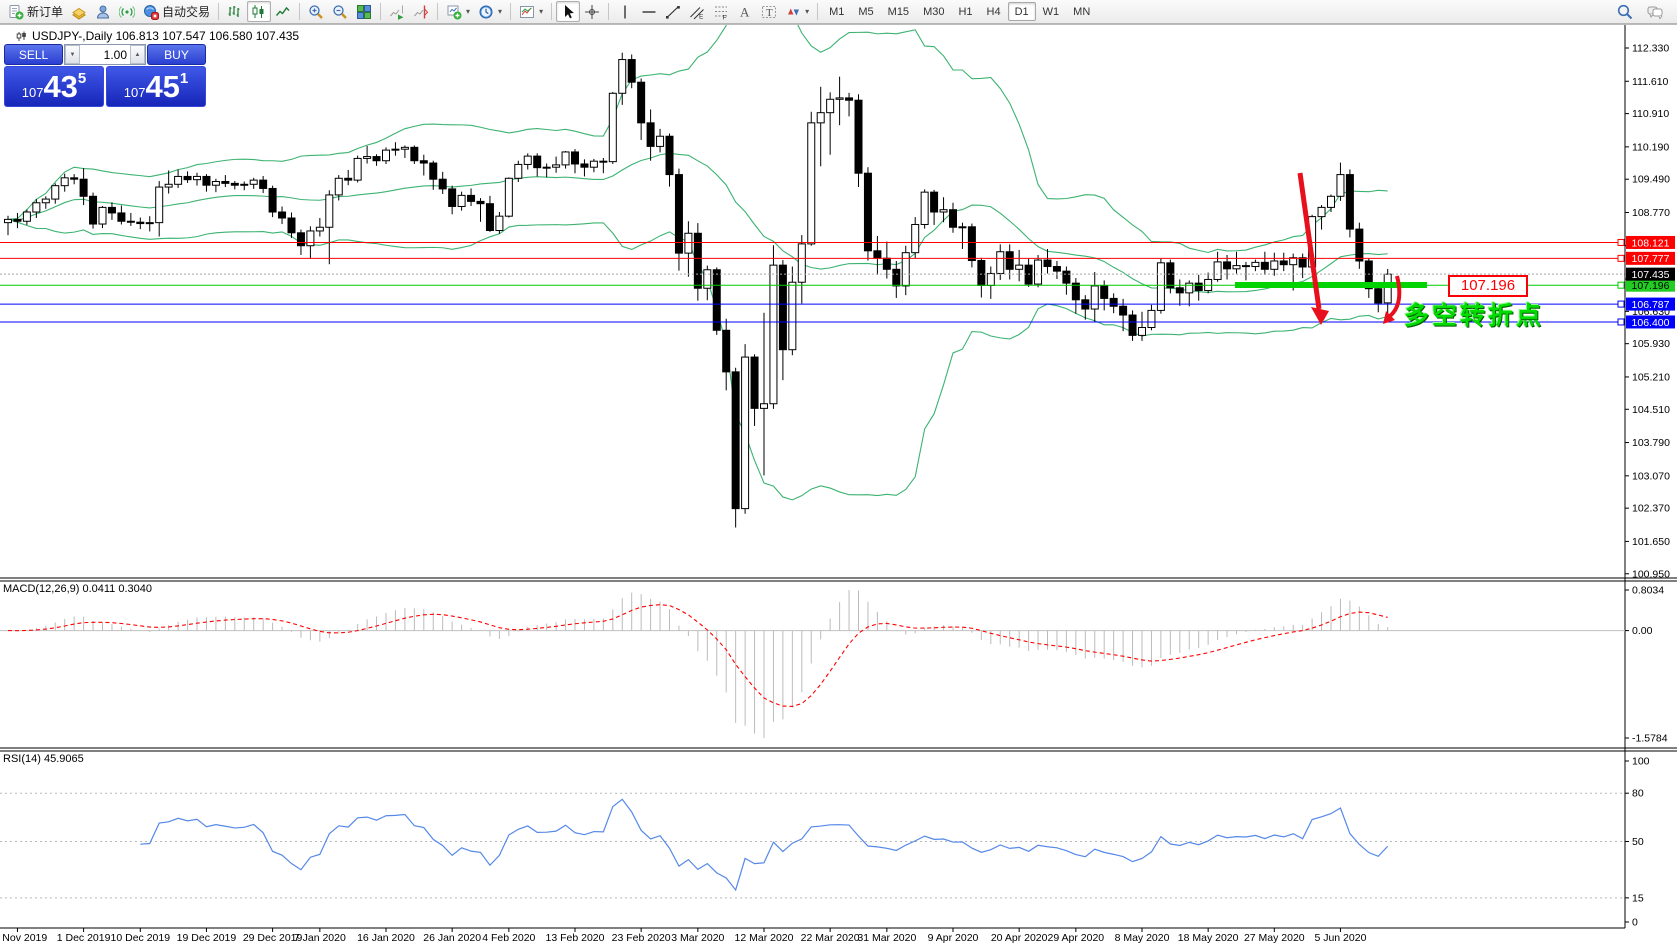  I want to click on timeframe-h4-button: H4, so click(994, 11).